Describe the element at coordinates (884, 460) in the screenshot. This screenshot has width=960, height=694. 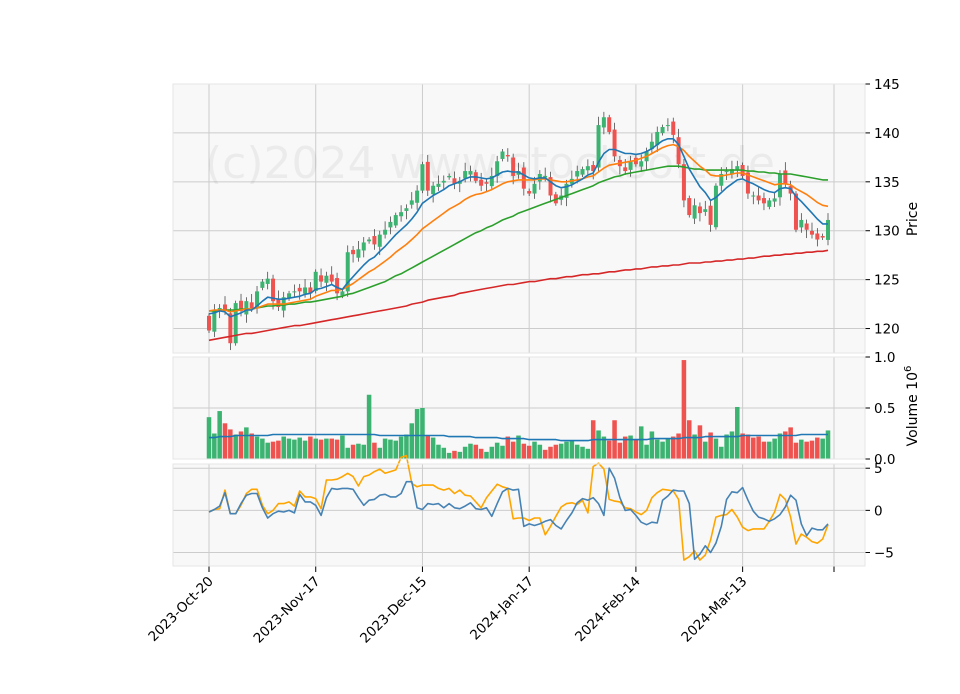
I see `volume-tick-label: 0.0` at that location.